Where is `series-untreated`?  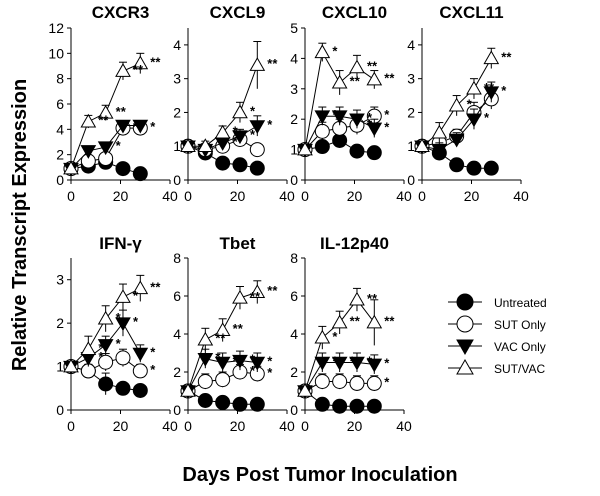
series-untreated is located at coordinates (339, 398).